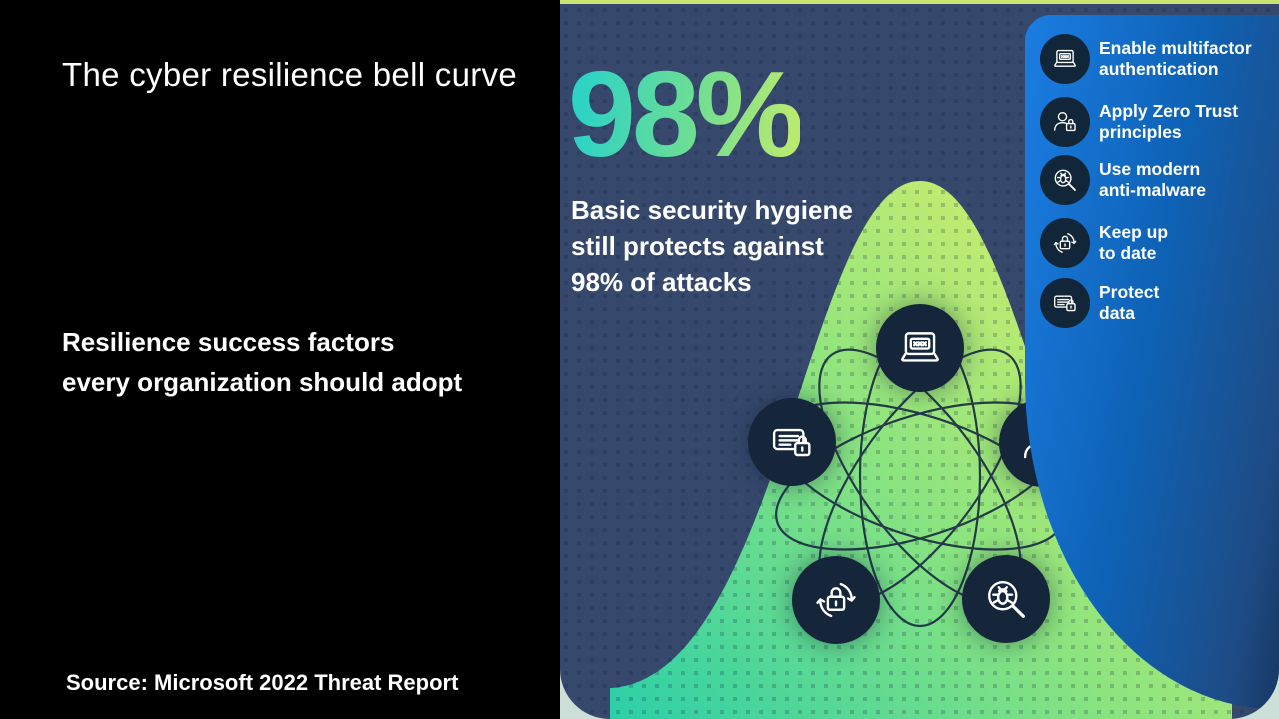 Image resolution: width=1279 pixels, height=719 pixels. I want to click on checklist-item-anti-malware: Use modern anti-malware, so click(1123, 180).